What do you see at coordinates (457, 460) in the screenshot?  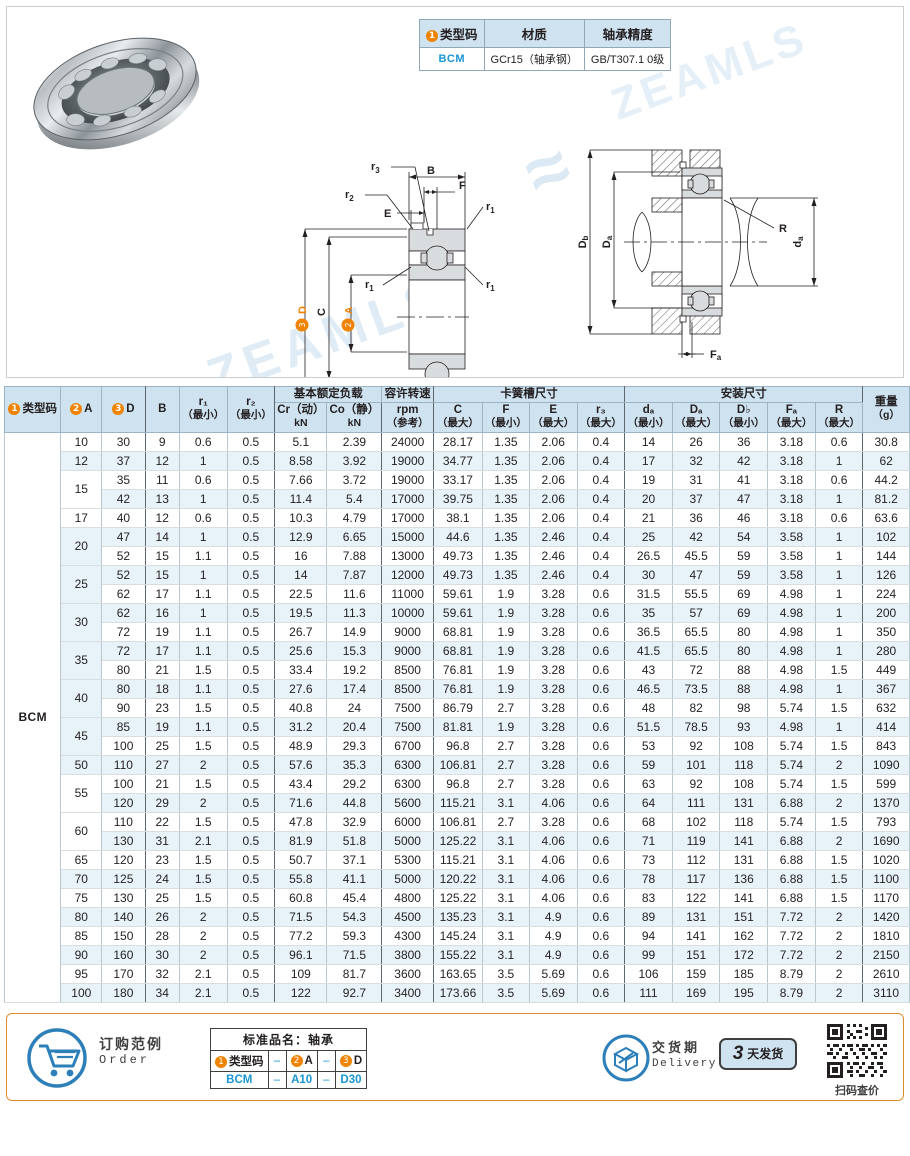 I see `cell-C: 34.77` at bounding box center [457, 460].